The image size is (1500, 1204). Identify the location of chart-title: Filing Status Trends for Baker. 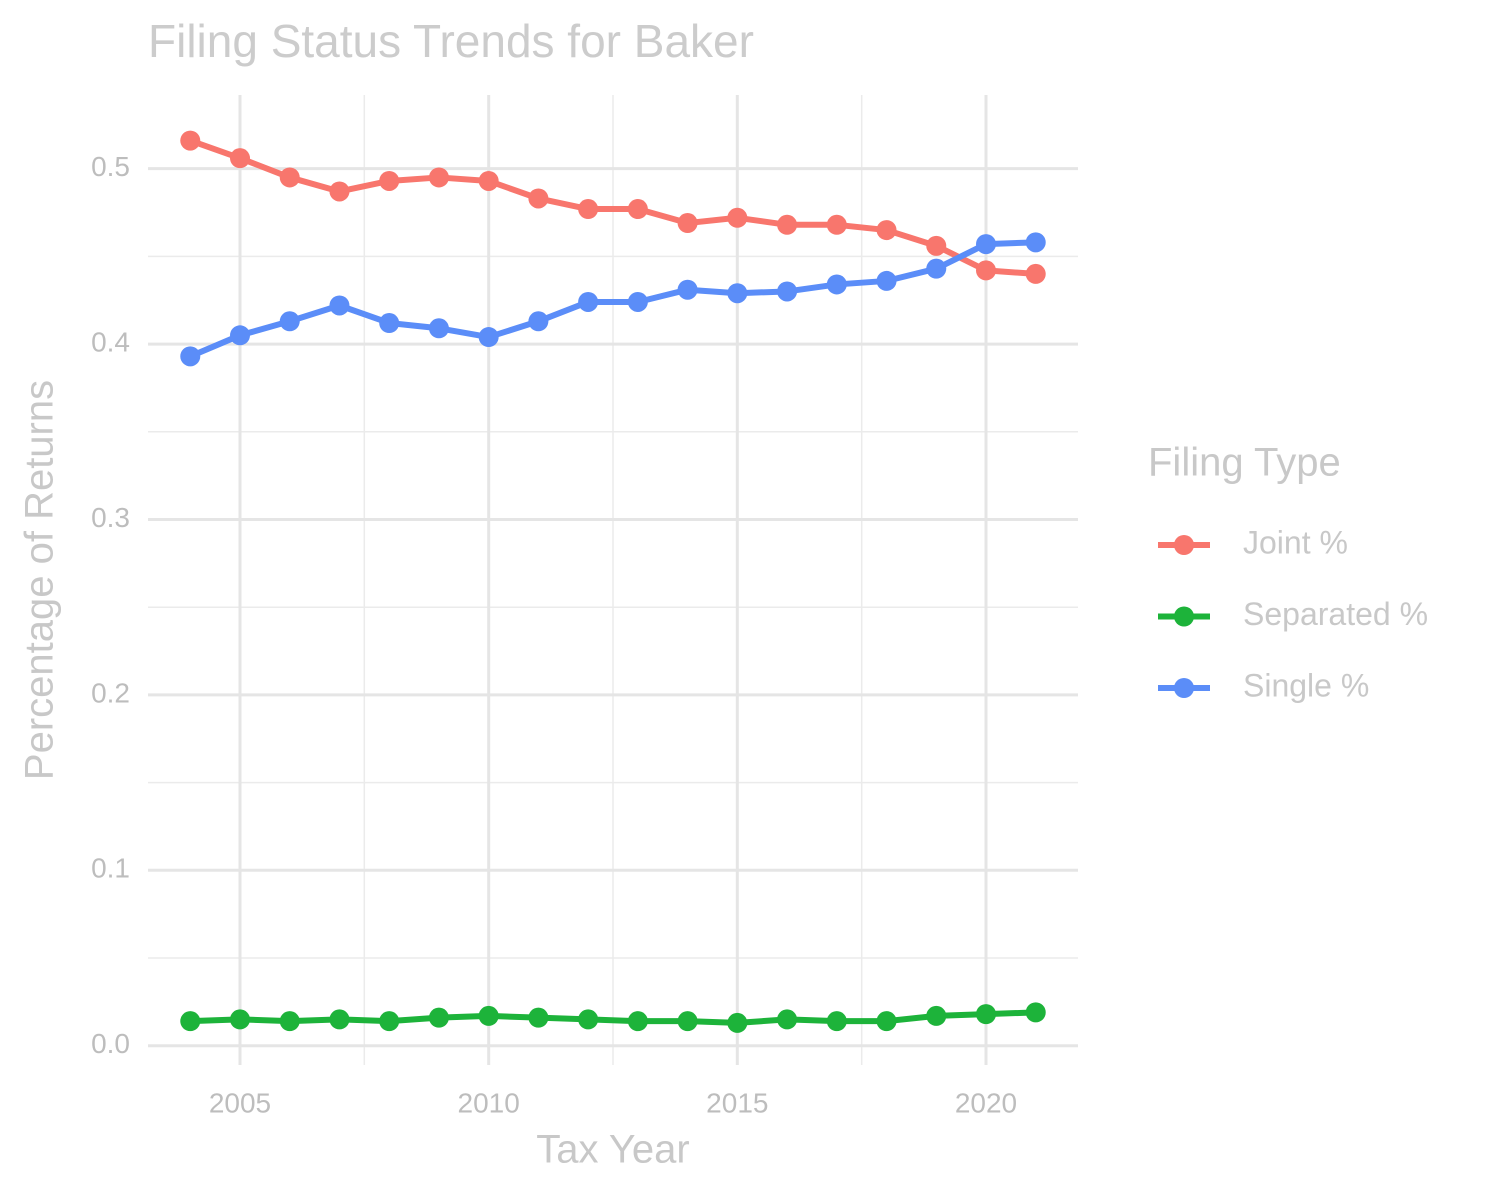
(451, 41).